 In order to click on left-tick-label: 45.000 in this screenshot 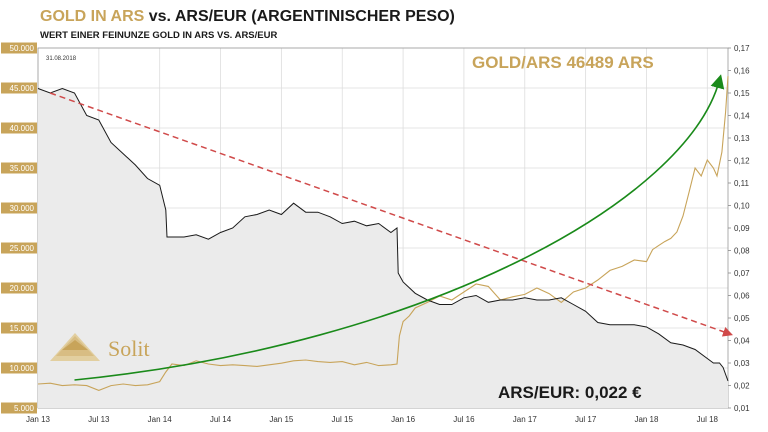, I will do `click(22, 88)`.